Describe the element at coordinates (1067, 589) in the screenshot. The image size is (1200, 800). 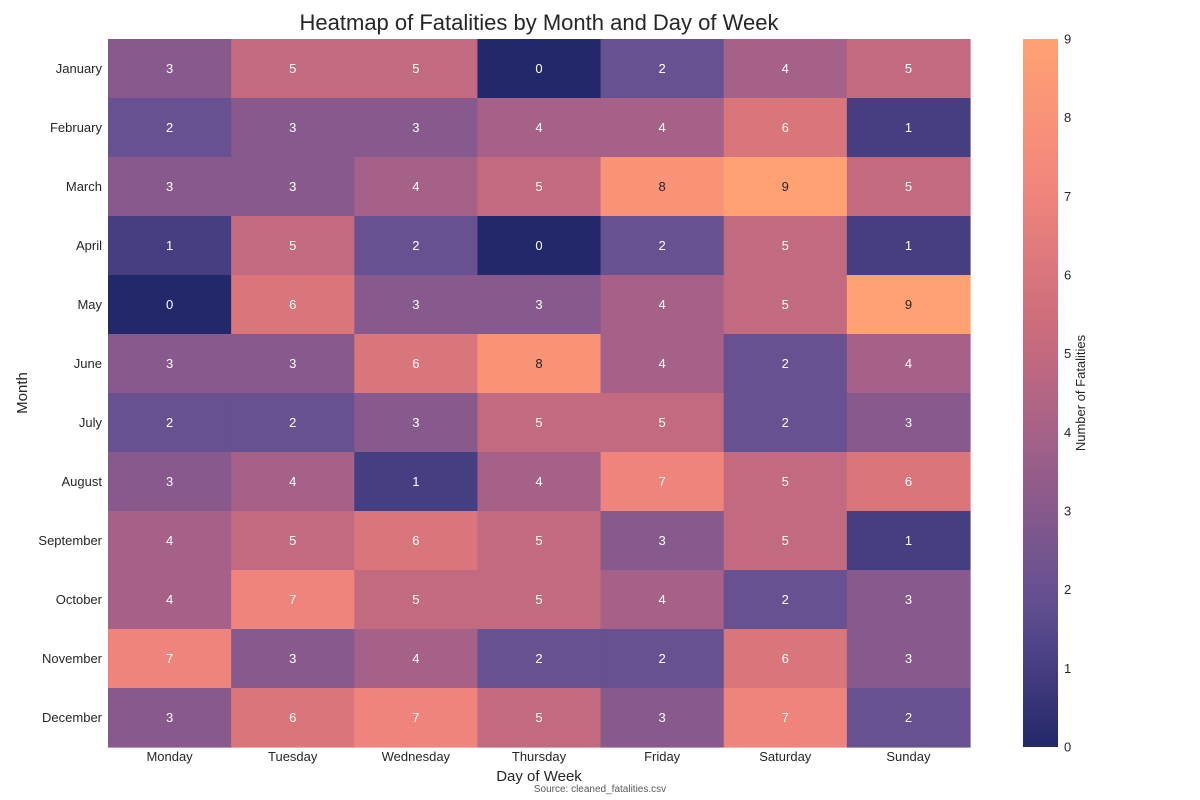
I see `colorbar-tick-label: 2` at that location.